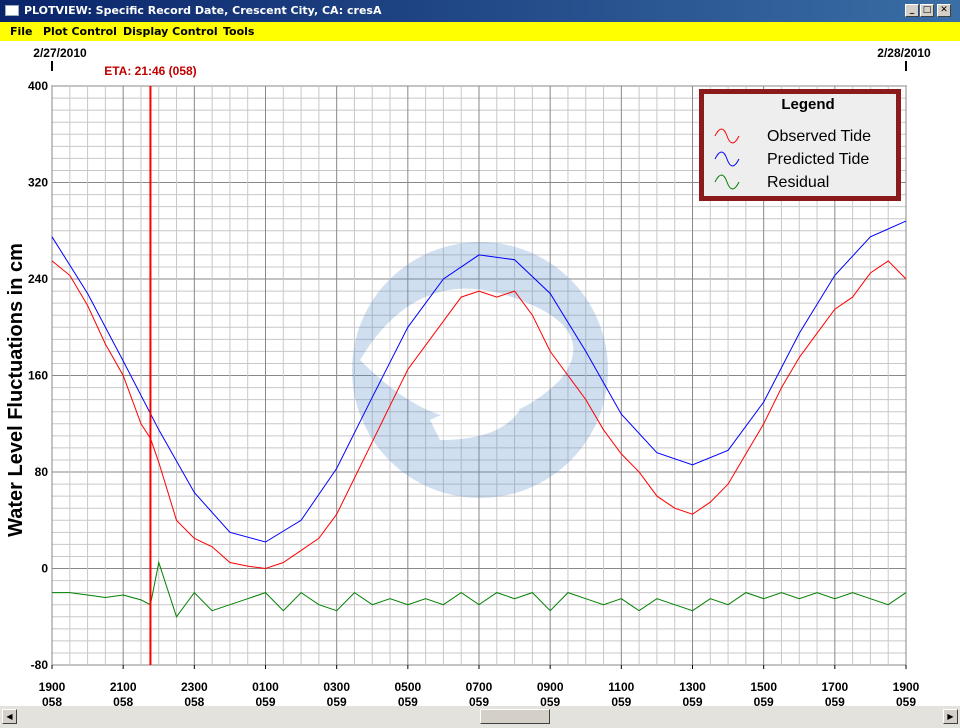  Describe the element at coordinates (60, 53) in the screenshot. I see `date-marker-start: 2/27/2010` at that location.